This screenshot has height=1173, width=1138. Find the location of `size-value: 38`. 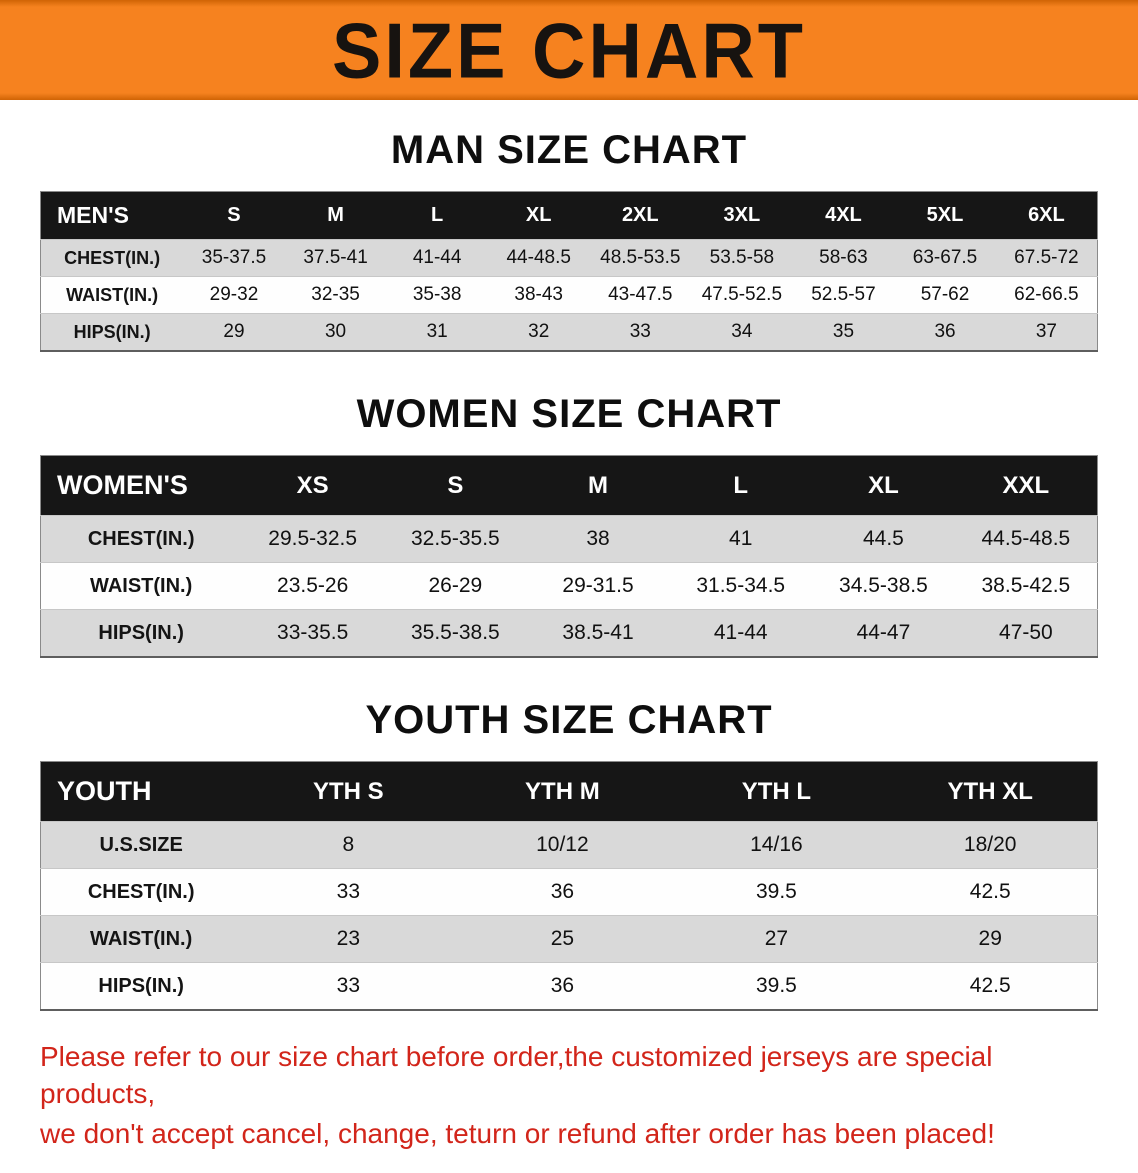

size-value: 38 is located at coordinates (598, 538).